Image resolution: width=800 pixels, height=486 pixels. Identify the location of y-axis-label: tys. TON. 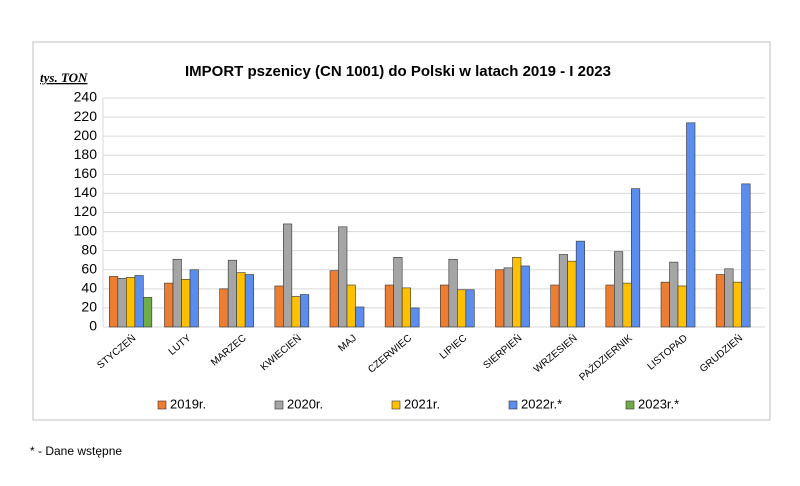
(64, 77).